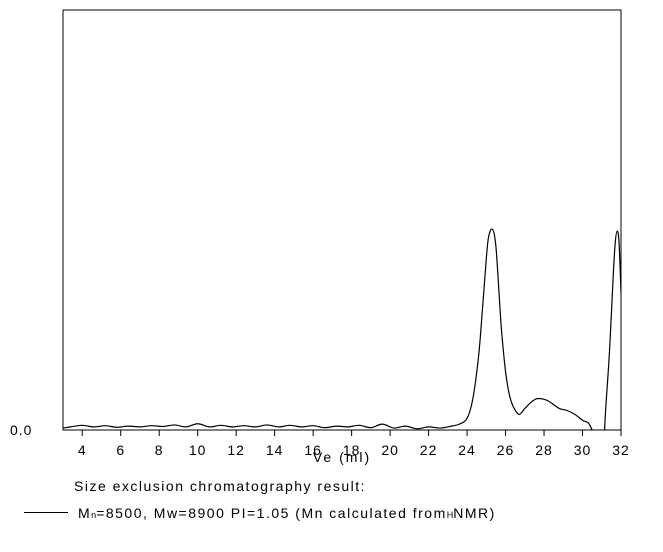 This screenshot has width=663, height=552. What do you see at coordinates (275, 450) in the screenshot?
I see `x-tick-label-14: 14` at bounding box center [275, 450].